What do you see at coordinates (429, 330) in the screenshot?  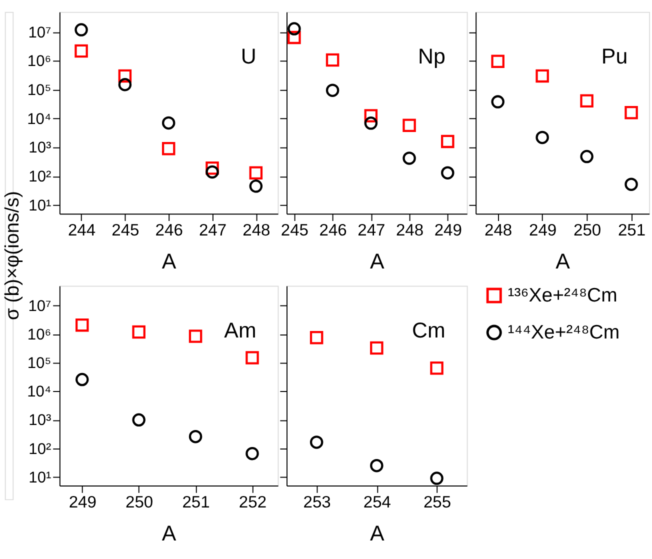 I see `annotation: Cm` at bounding box center [429, 330].